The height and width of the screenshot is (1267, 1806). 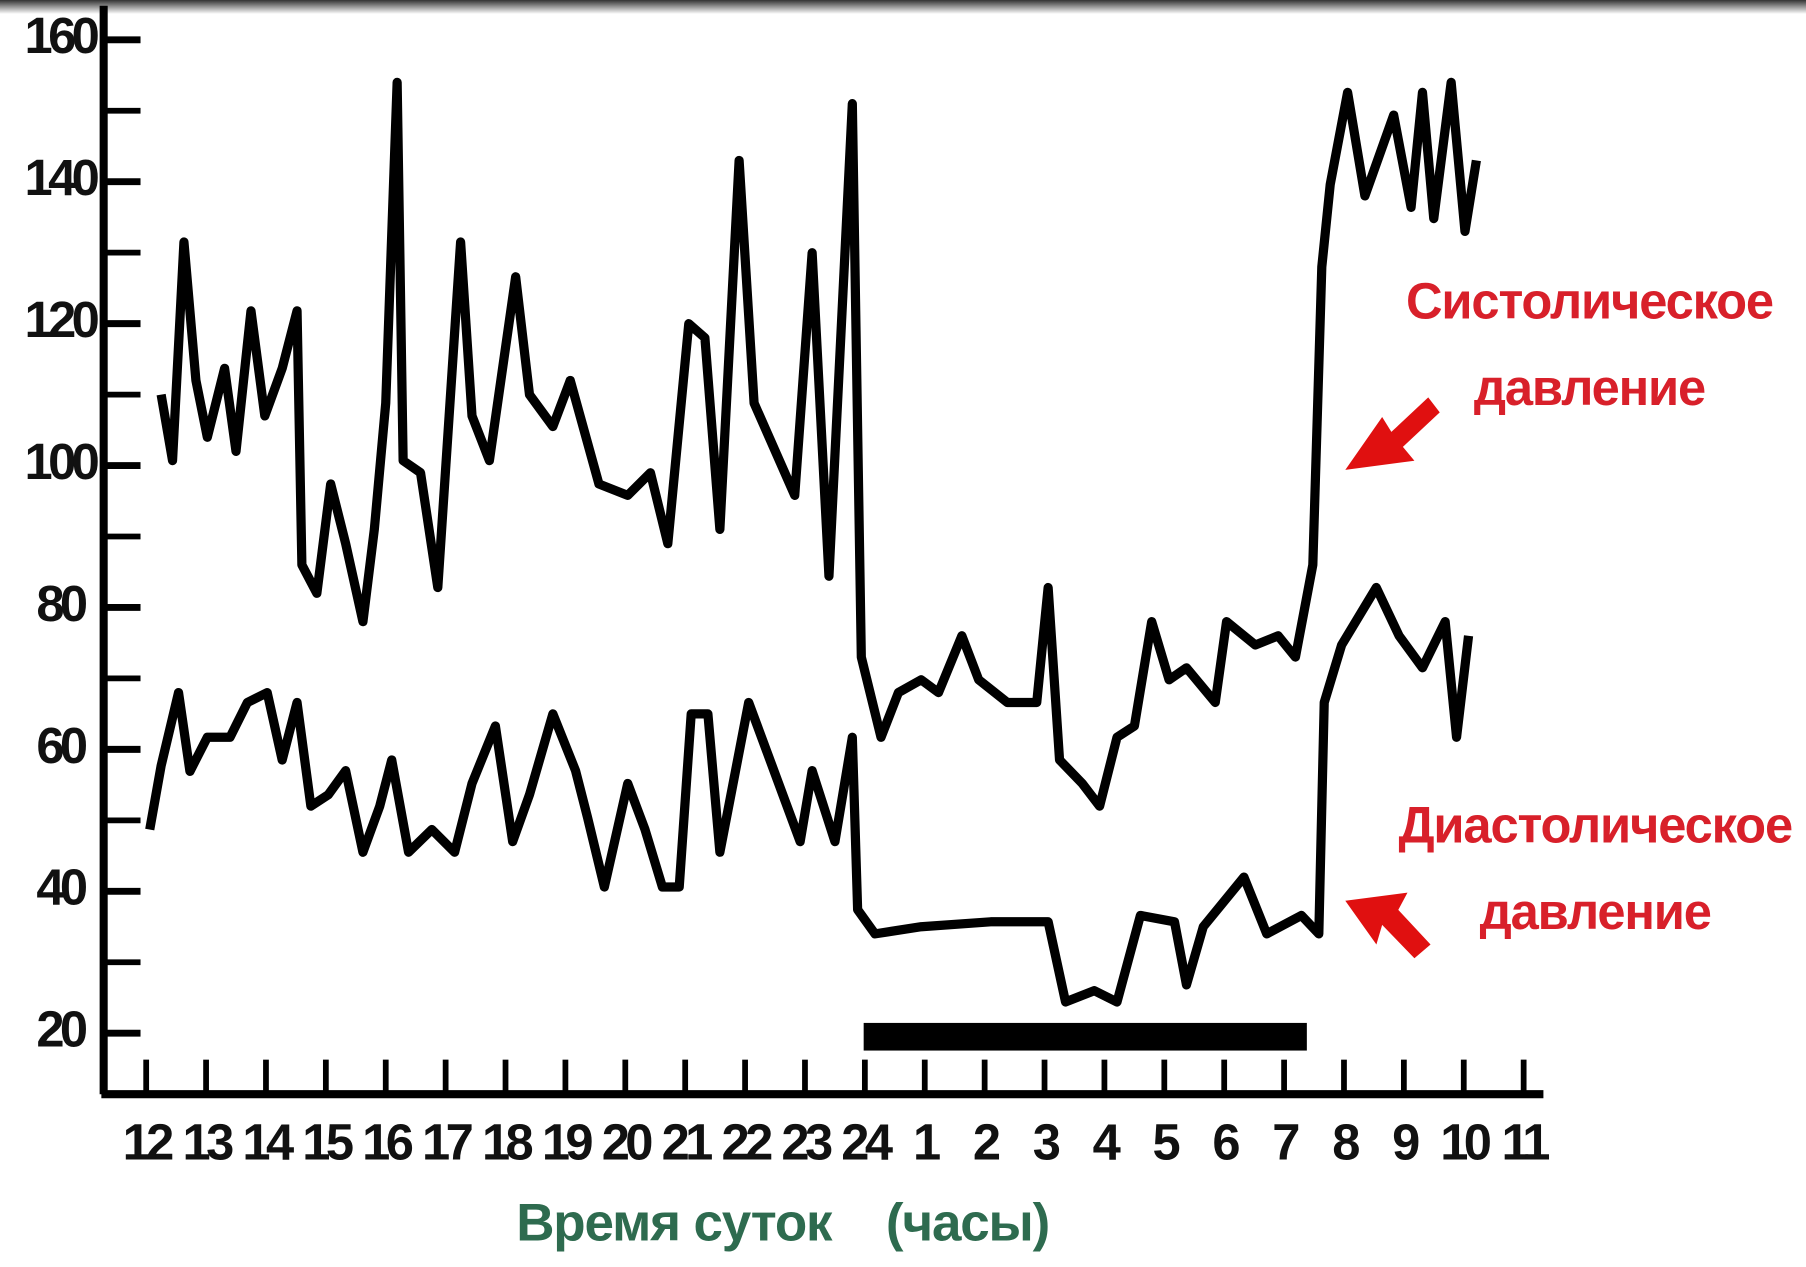 I want to click on x-tick-label: 13, so click(x=208, y=1141).